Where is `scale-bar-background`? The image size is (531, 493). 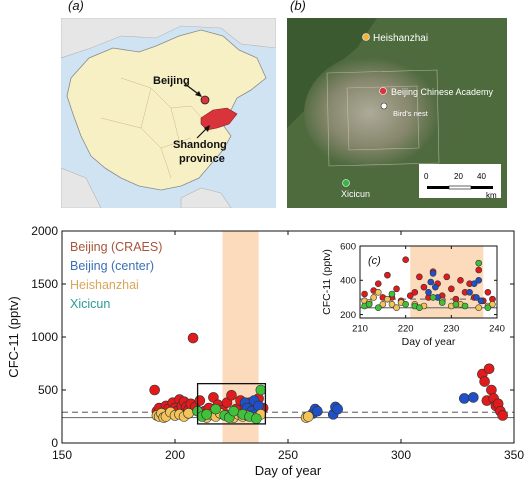
scale-bar-background is located at coordinates (460, 181).